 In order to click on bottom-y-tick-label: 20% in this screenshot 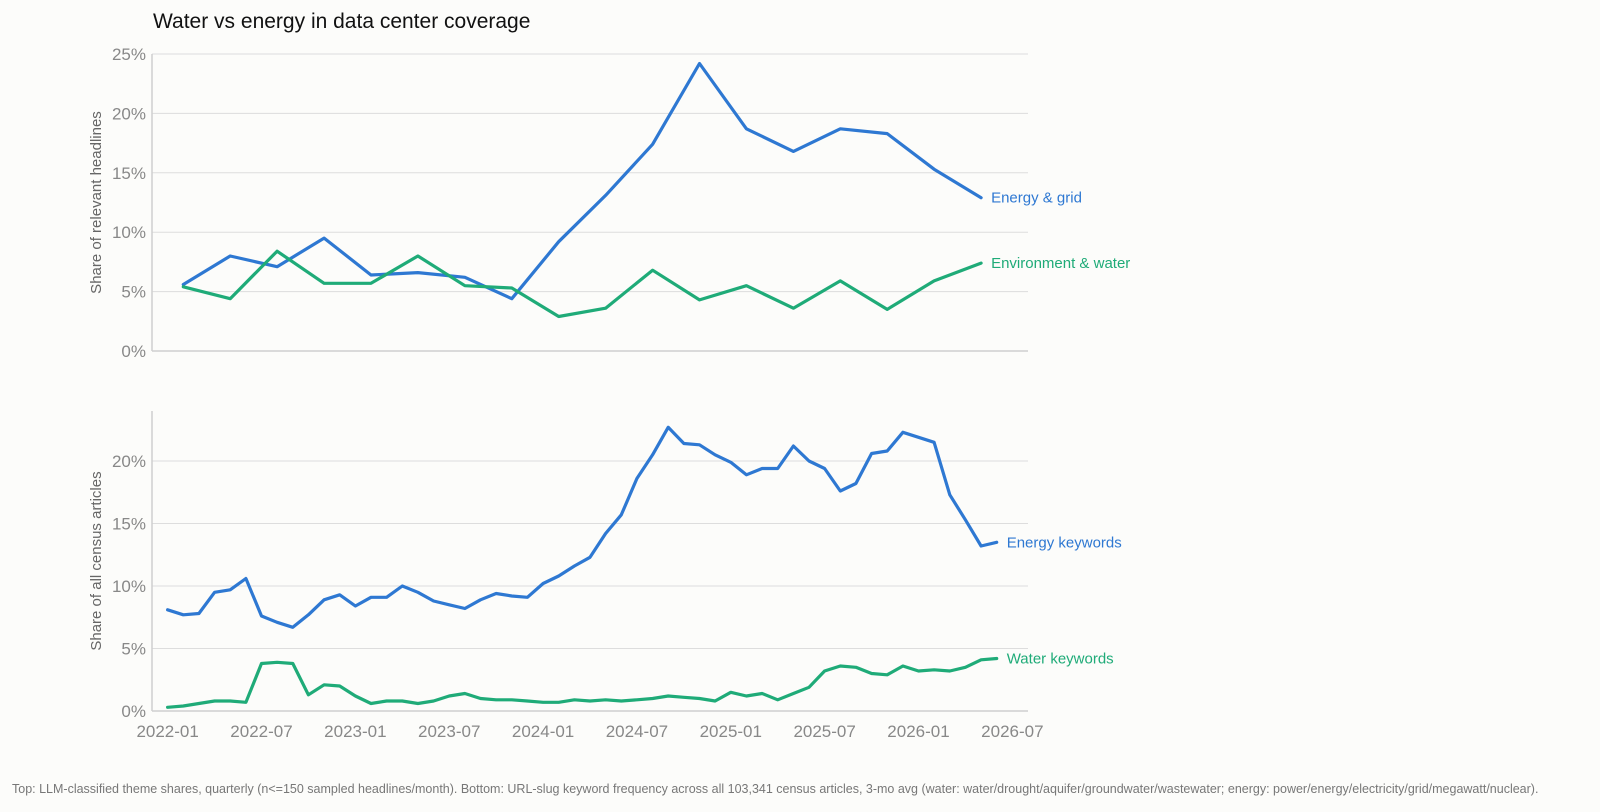, I will do `click(129, 461)`.